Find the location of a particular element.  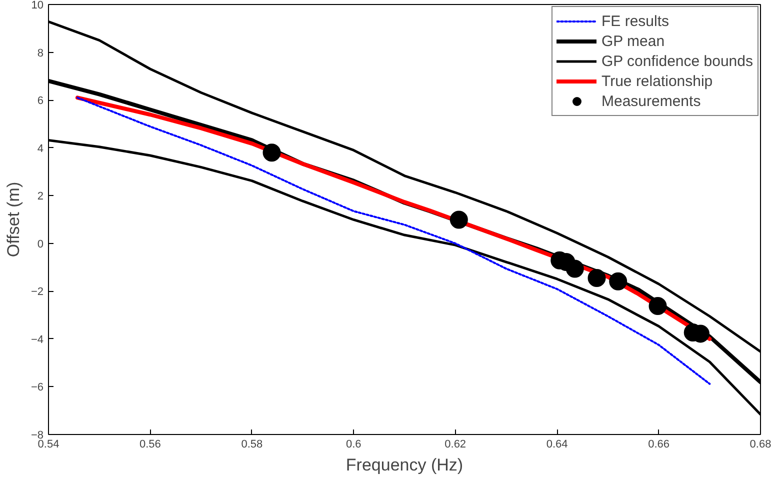

y-tick-label: 8 is located at coordinates (40, 53).